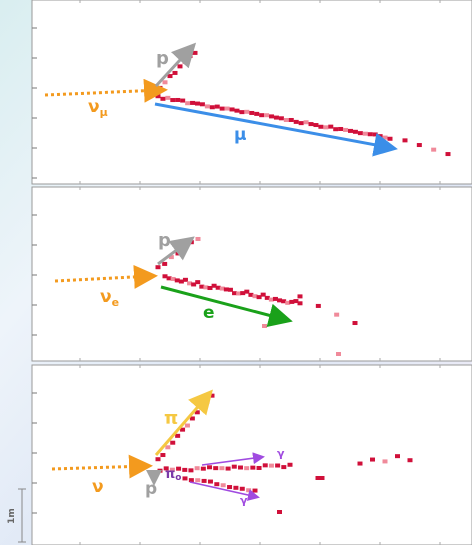 This screenshot has width=472, height=549. What do you see at coordinates (176, 251) in the screenshot?
I see `proton-arrow` at bounding box center [176, 251].